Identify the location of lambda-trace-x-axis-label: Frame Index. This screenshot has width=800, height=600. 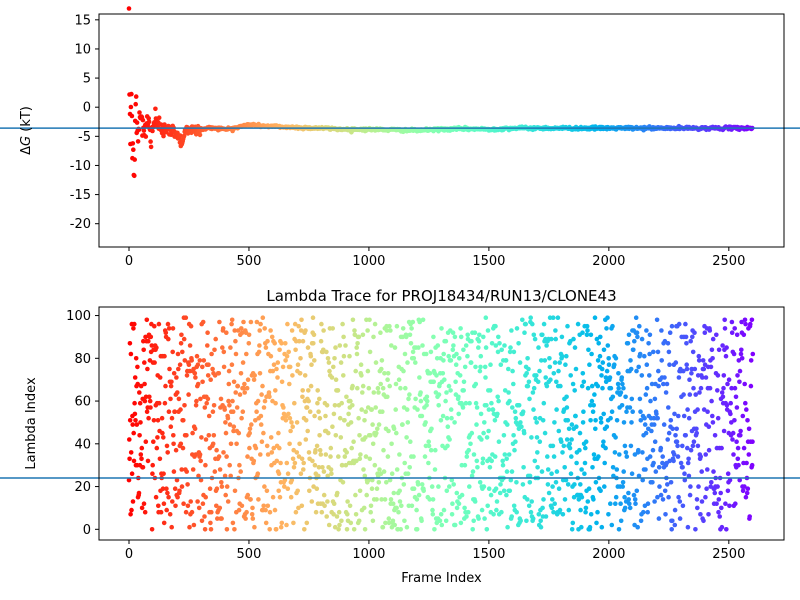
(441, 578).